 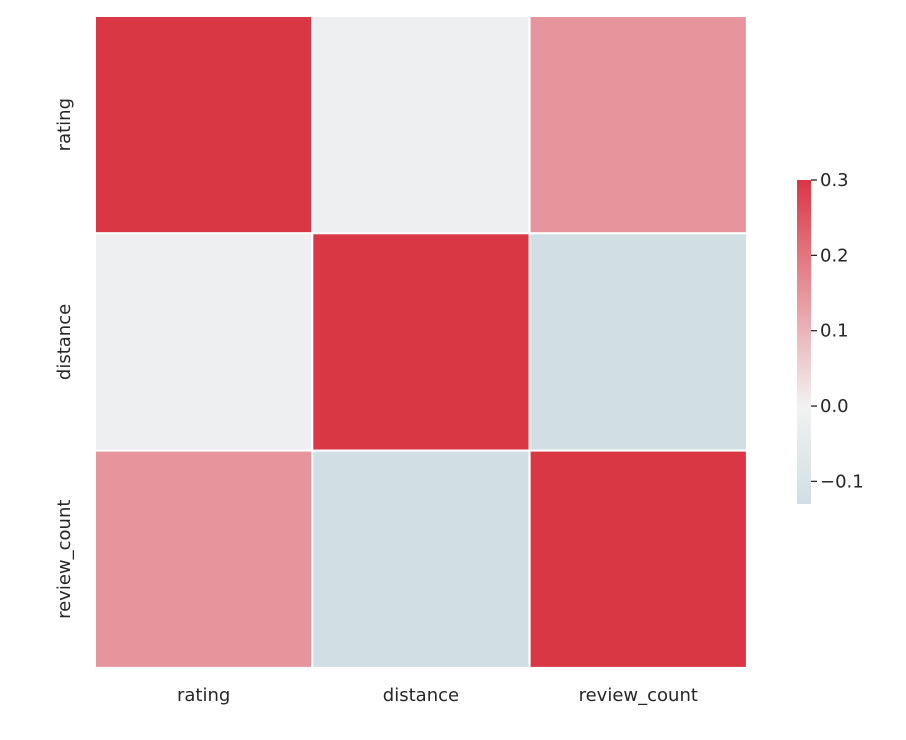 I want to click on heatmap-cell-distance-distance, so click(x=421, y=342).